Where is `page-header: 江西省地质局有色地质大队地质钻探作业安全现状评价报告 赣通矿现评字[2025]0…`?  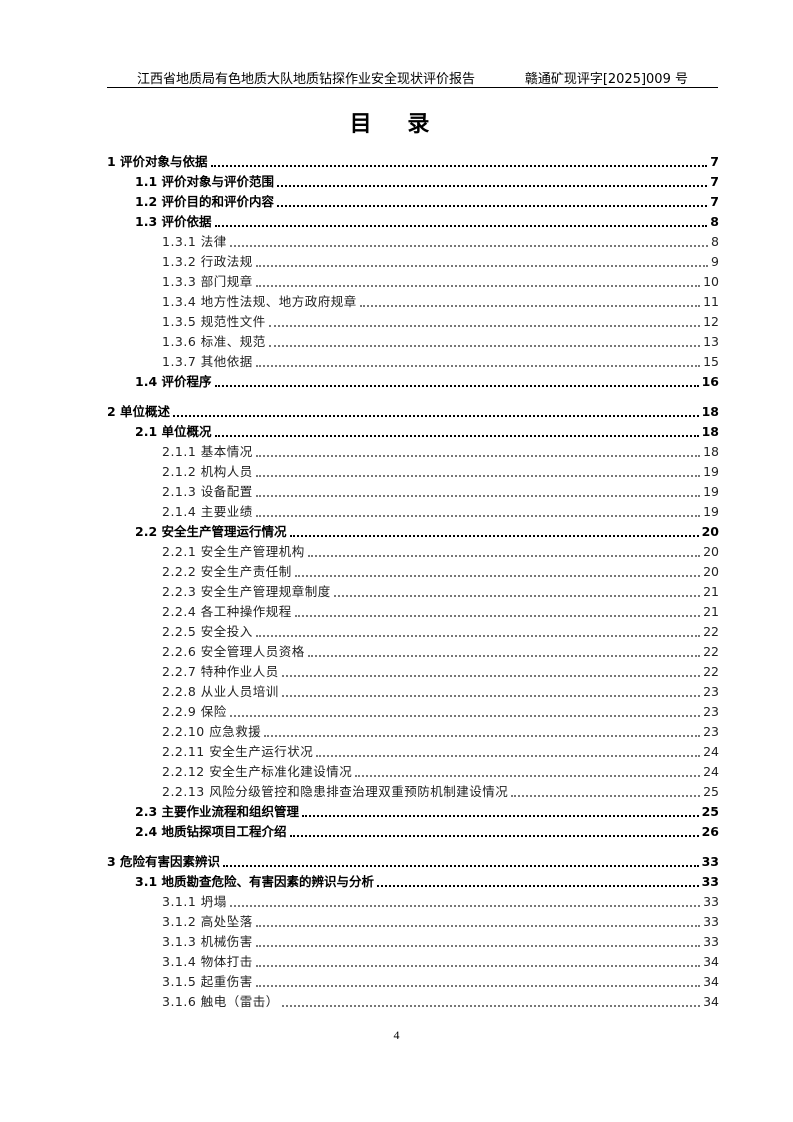 page-header: 江西省地质局有色地质大队地质钻探作业安全现状评价报告 赣通矿现评字[2025]0… is located at coordinates (412, 77).